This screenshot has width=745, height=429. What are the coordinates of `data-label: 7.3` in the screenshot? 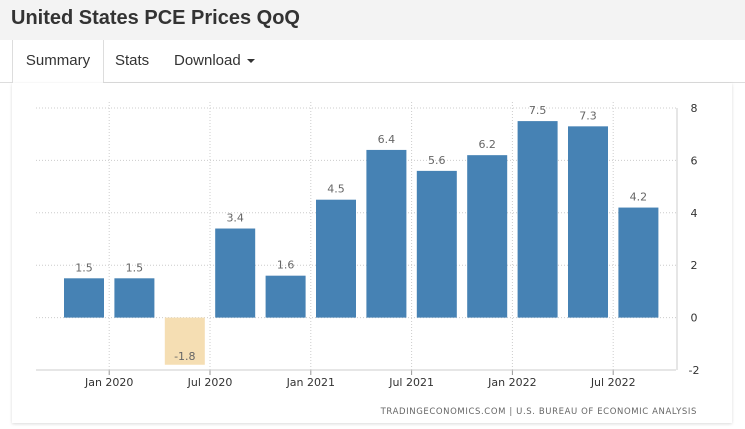 It's located at (588, 115).